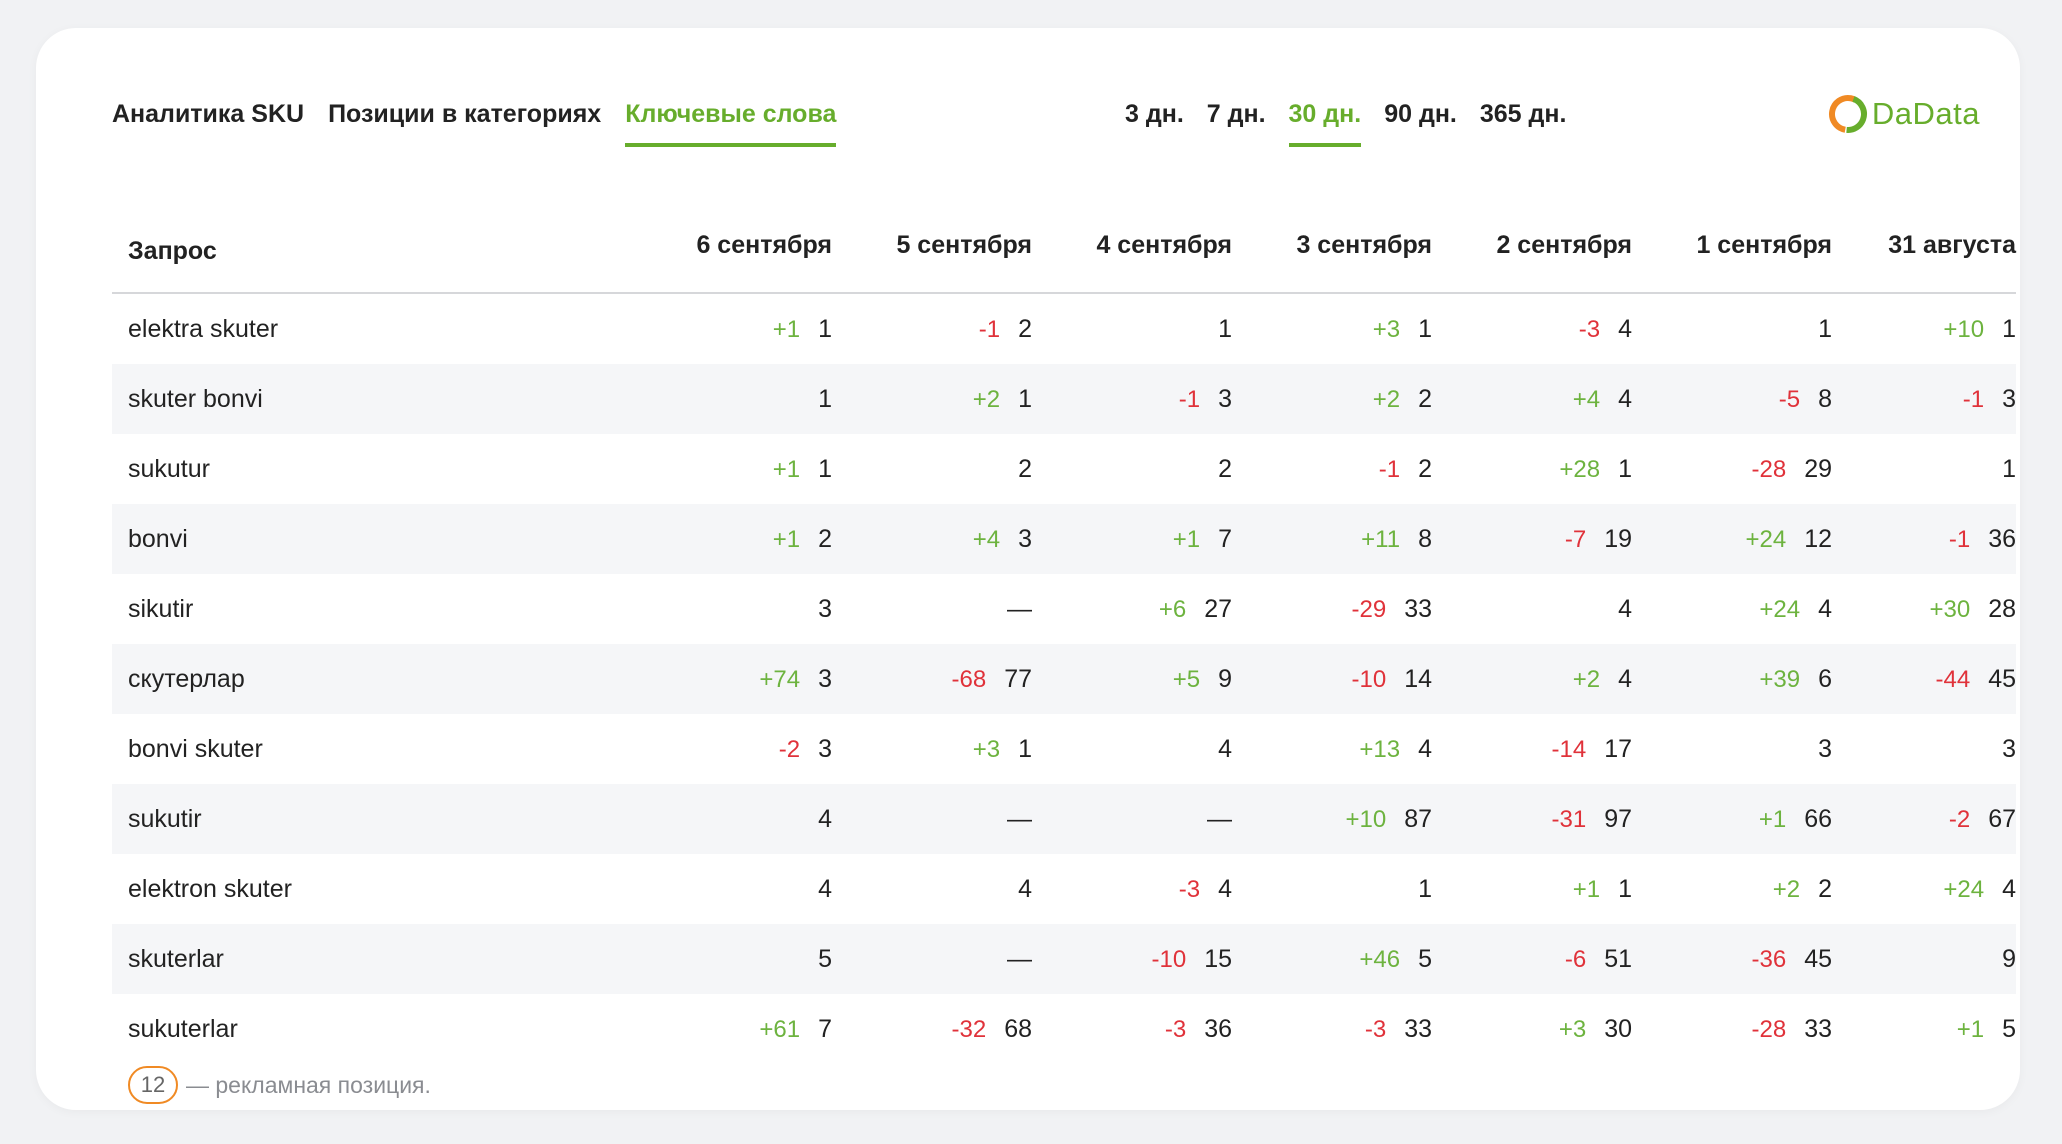 The height and width of the screenshot is (1144, 2062). I want to click on ad-position-badge: 12, so click(153, 1085).